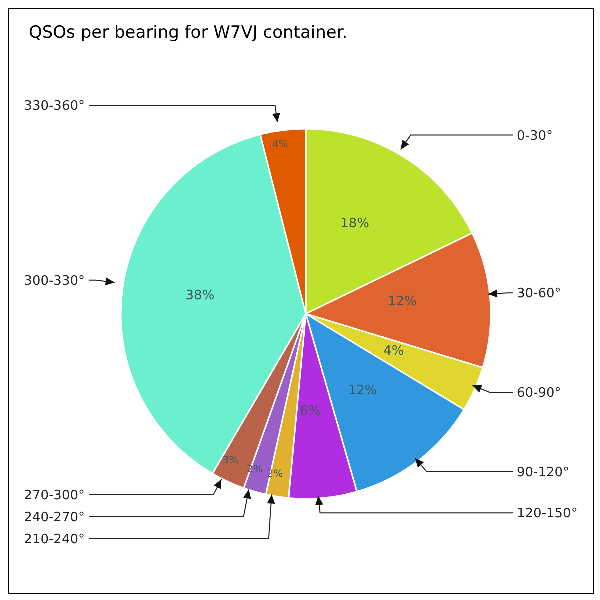 The image size is (600, 600). Describe the element at coordinates (54, 106) in the screenshot. I see `slice-label: 330-360°` at that location.